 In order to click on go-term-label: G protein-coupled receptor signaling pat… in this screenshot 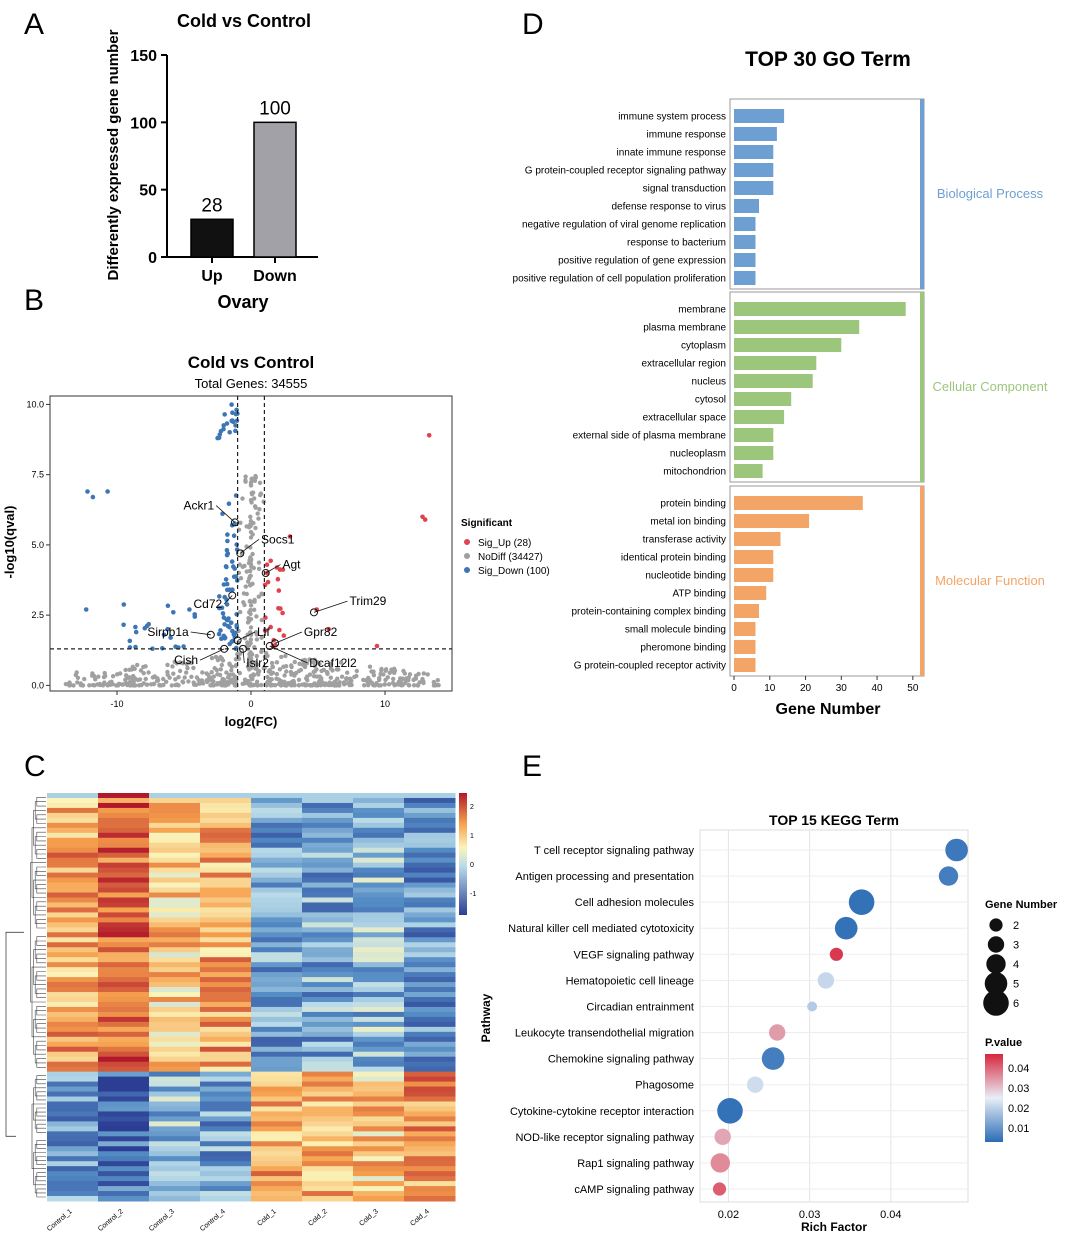, I will do `click(625, 171)`.